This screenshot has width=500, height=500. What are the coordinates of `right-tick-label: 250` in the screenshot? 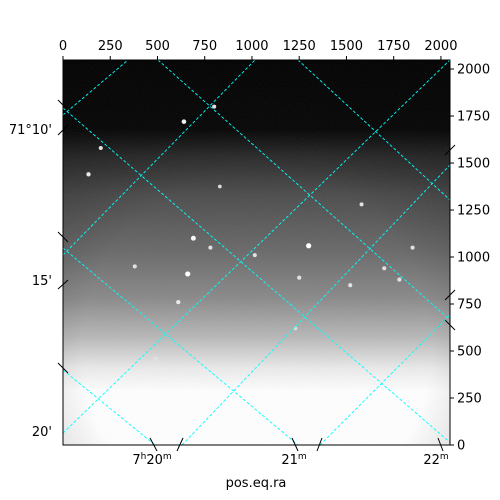 It's located at (469, 399).